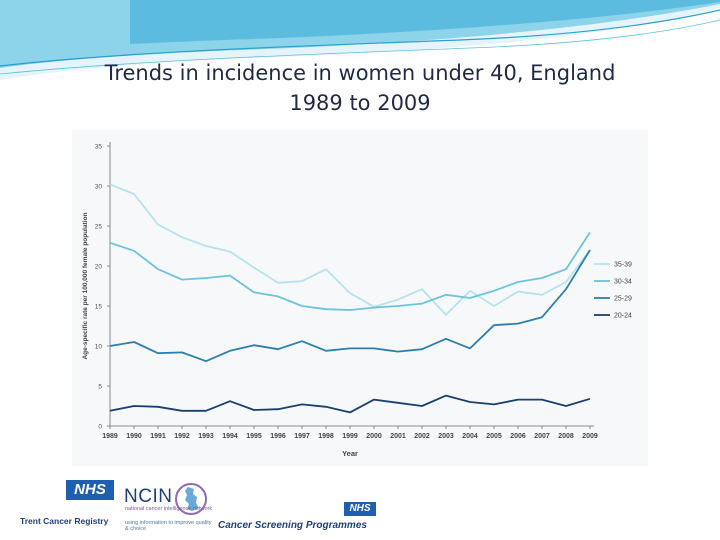 The height and width of the screenshot is (540, 720). I want to click on x-tick-label: 2002, so click(422, 436).